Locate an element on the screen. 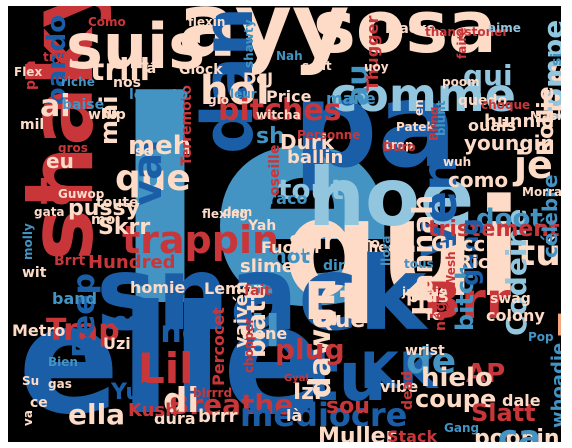  word: levantó is located at coordinates (159, 95).